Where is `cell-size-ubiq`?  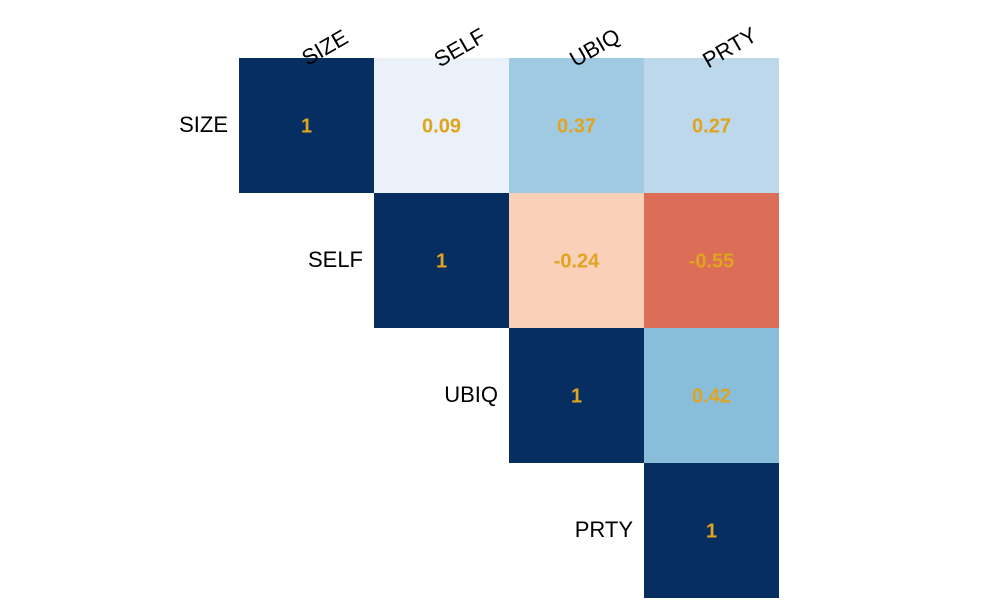
cell-size-ubiq is located at coordinates (576, 125).